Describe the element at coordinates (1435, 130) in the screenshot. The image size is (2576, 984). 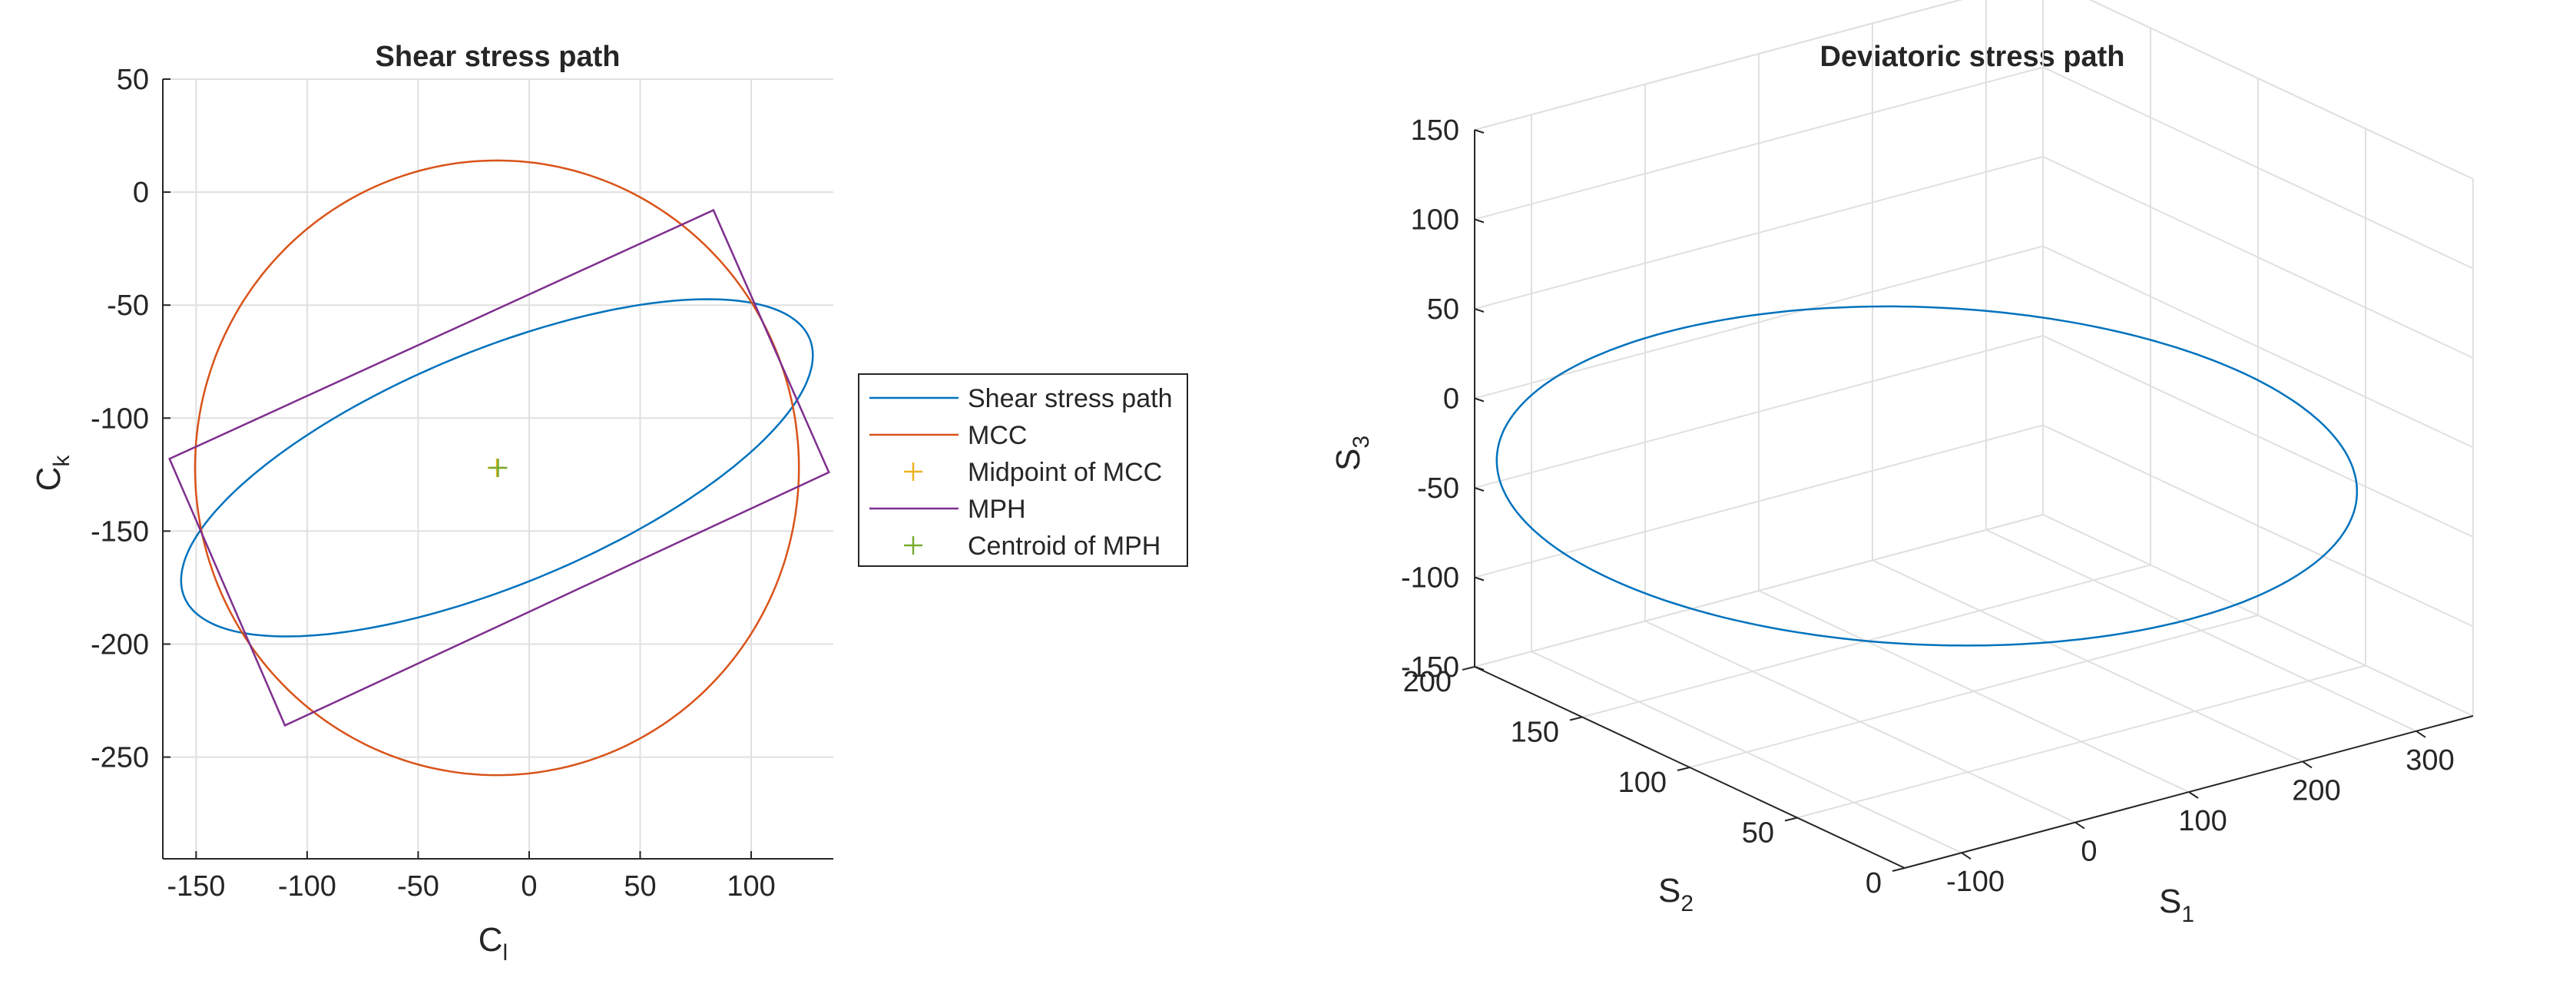
I see `z-tick-label: 150` at that location.